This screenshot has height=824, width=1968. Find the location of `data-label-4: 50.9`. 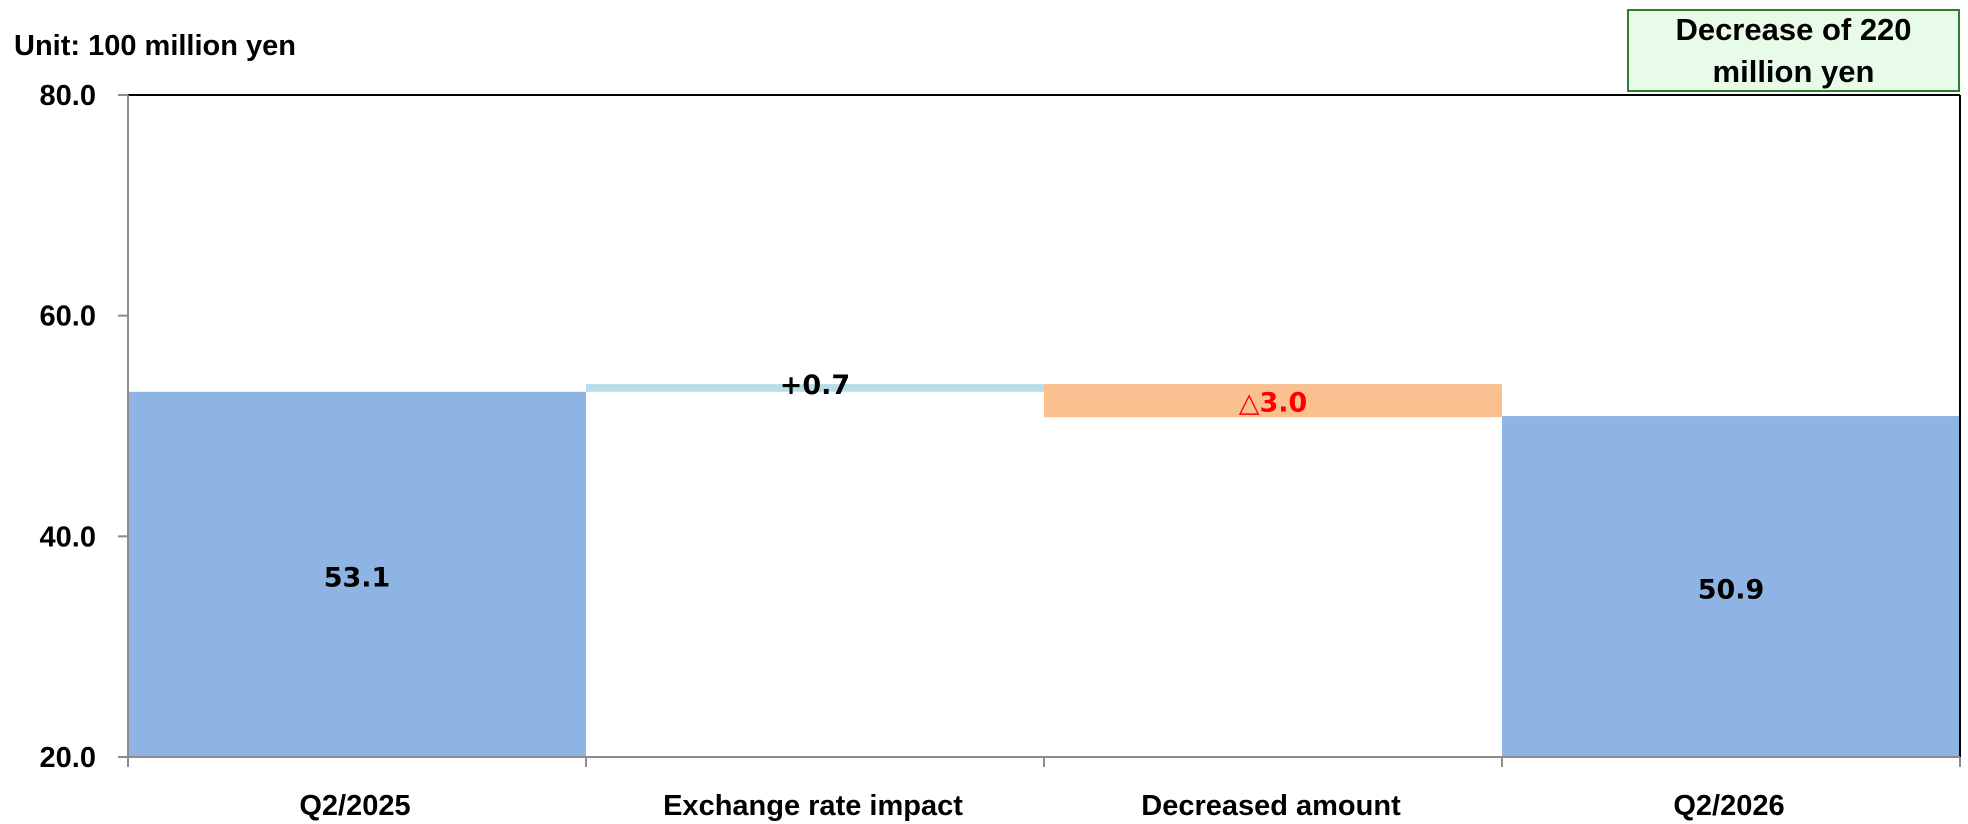

data-label-4: 50.9 is located at coordinates (1731, 590).